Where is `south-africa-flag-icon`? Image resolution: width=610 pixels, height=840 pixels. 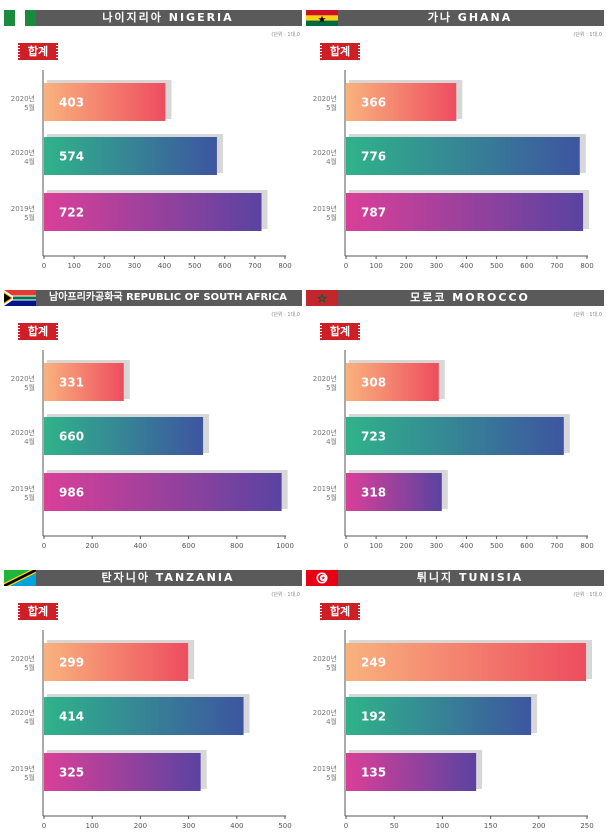
south-africa-flag-icon is located at coordinates (20, 298).